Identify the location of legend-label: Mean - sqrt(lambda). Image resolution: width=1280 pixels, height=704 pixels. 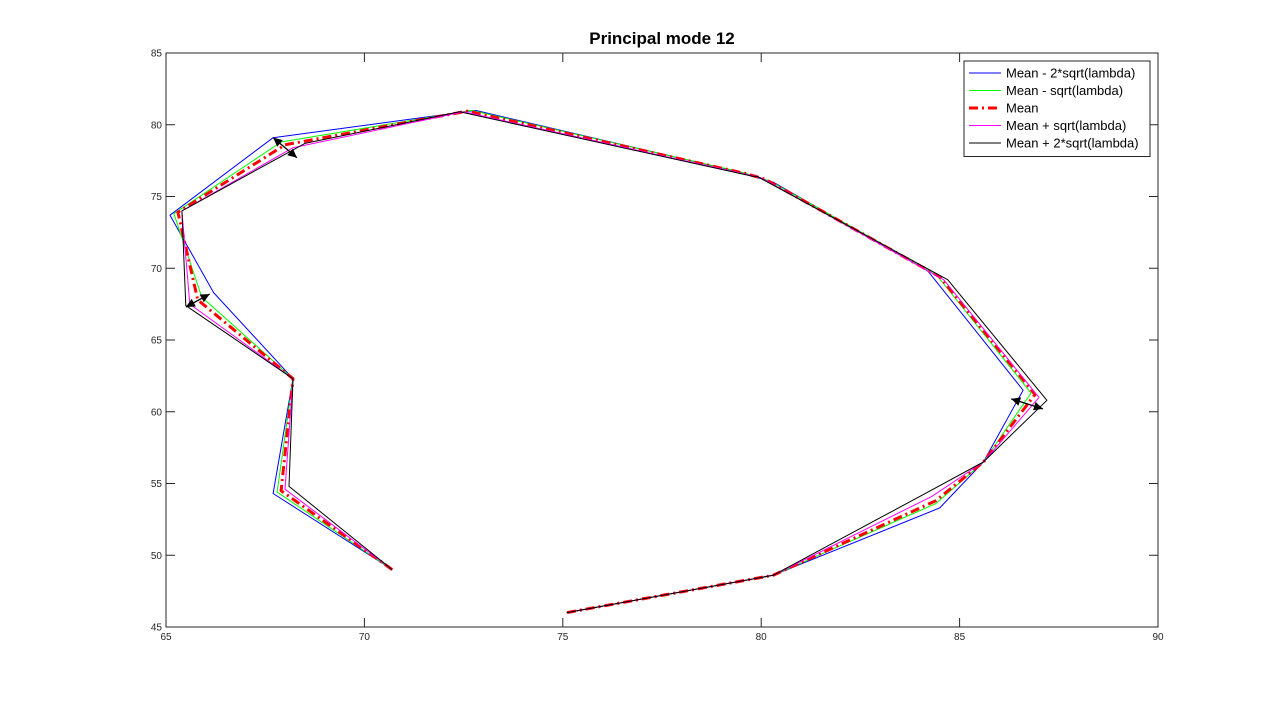
(1064, 90).